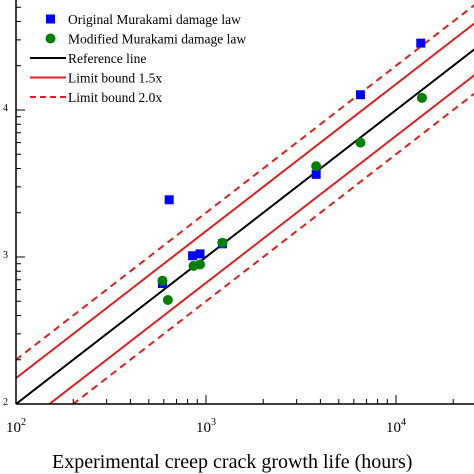 This screenshot has width=474, height=474. What do you see at coordinates (115, 78) in the screenshot?
I see `legend-label-3: Limit bound 1.5x` at bounding box center [115, 78].